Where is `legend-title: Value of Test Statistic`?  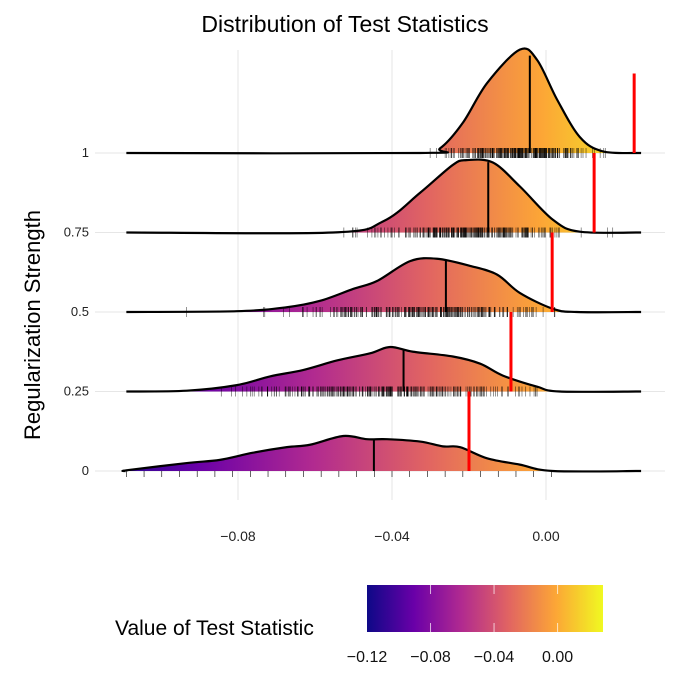 legend-title: Value of Test Statistic is located at coordinates (214, 628).